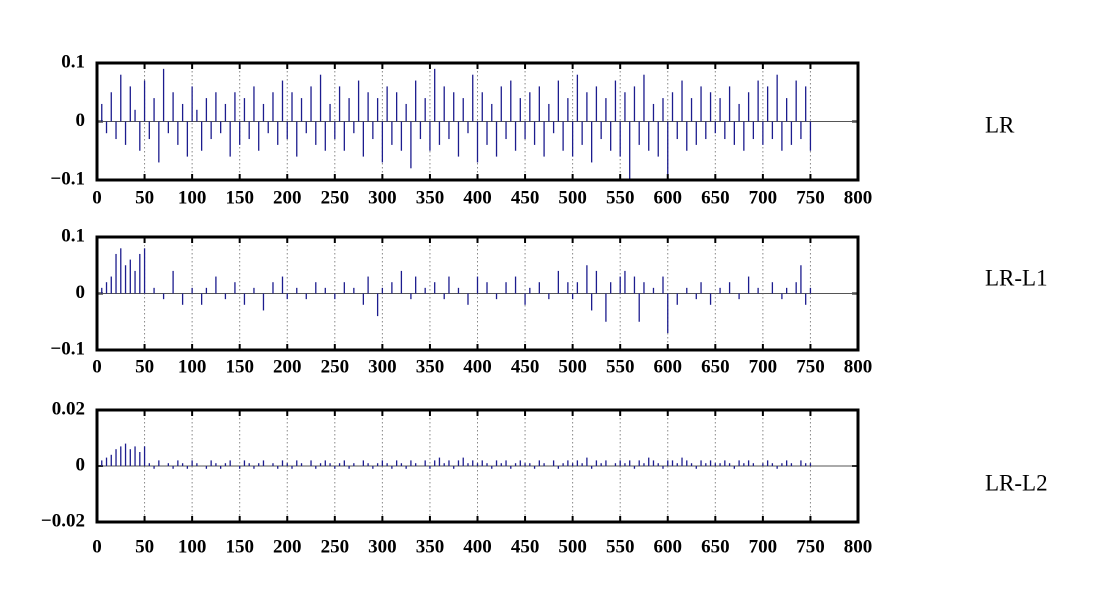 Image resolution: width=1115 pixels, height=603 pixels. What do you see at coordinates (1000, 124) in the screenshot?
I see `series-name: LR` at bounding box center [1000, 124].